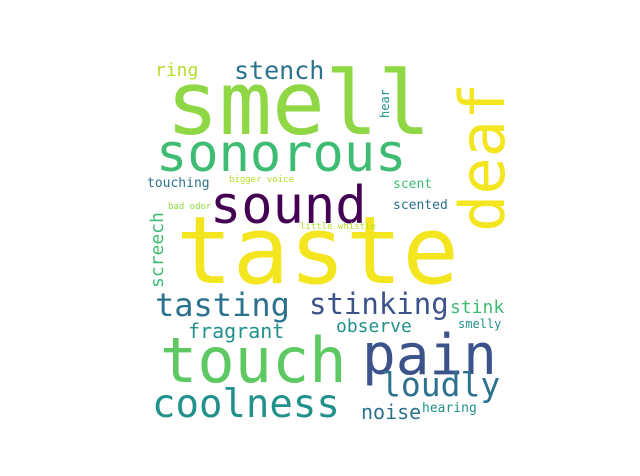  Describe the element at coordinates (236, 331) in the screenshot. I see `word-fragrant: fragrant` at that location.